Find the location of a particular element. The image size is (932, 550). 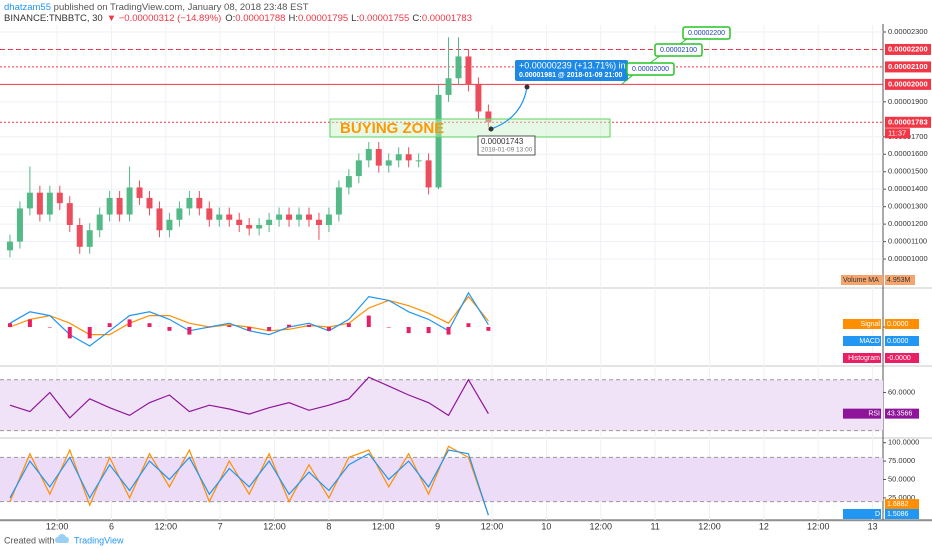

footer-brand: TradingView is located at coordinates (99, 540).